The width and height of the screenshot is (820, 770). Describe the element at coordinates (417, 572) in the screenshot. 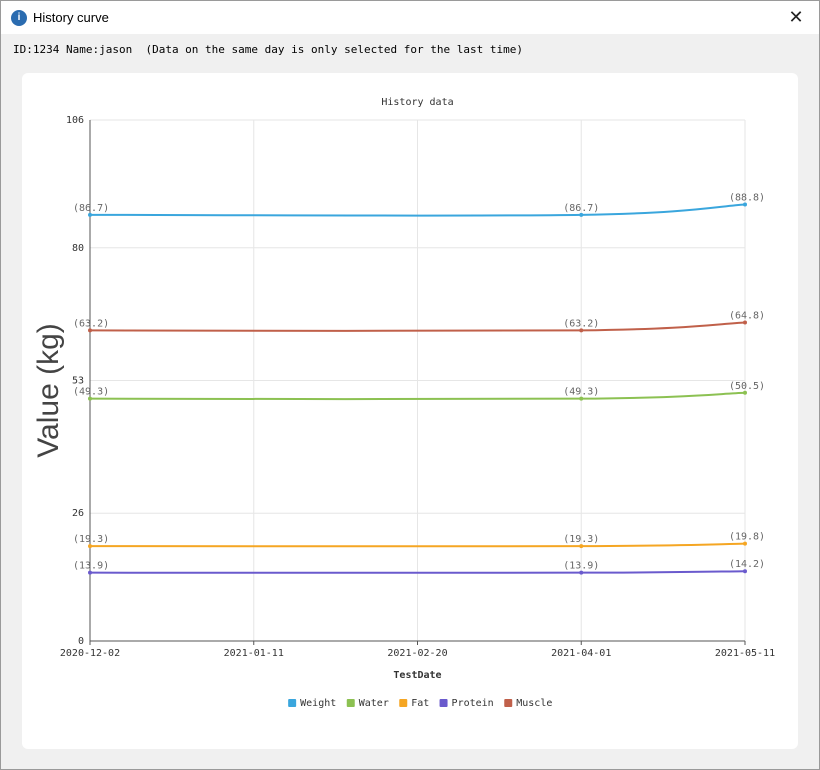

I see `series-line-protein` at that location.